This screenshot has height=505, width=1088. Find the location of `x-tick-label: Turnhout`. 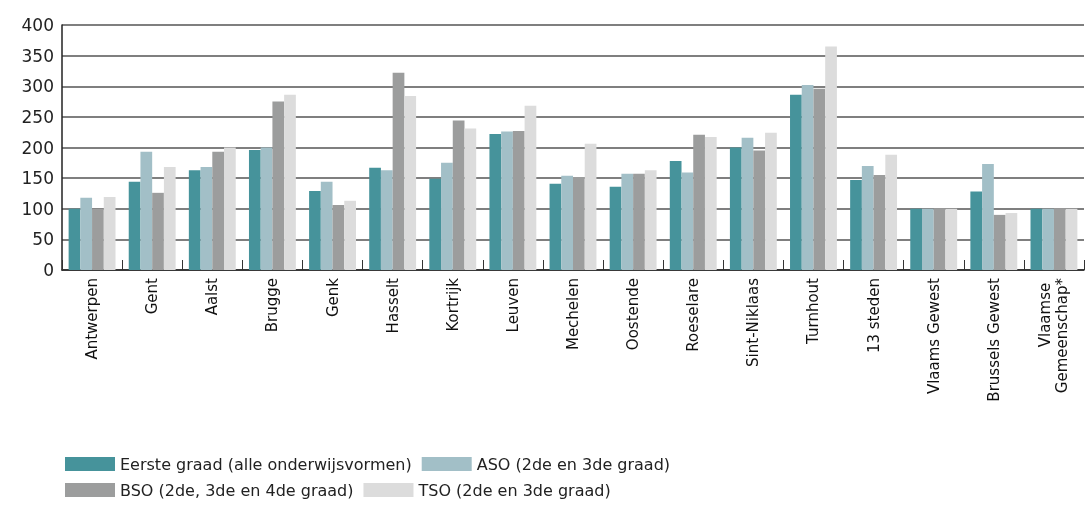

x-tick-label: Turnhout is located at coordinates (813, 311).